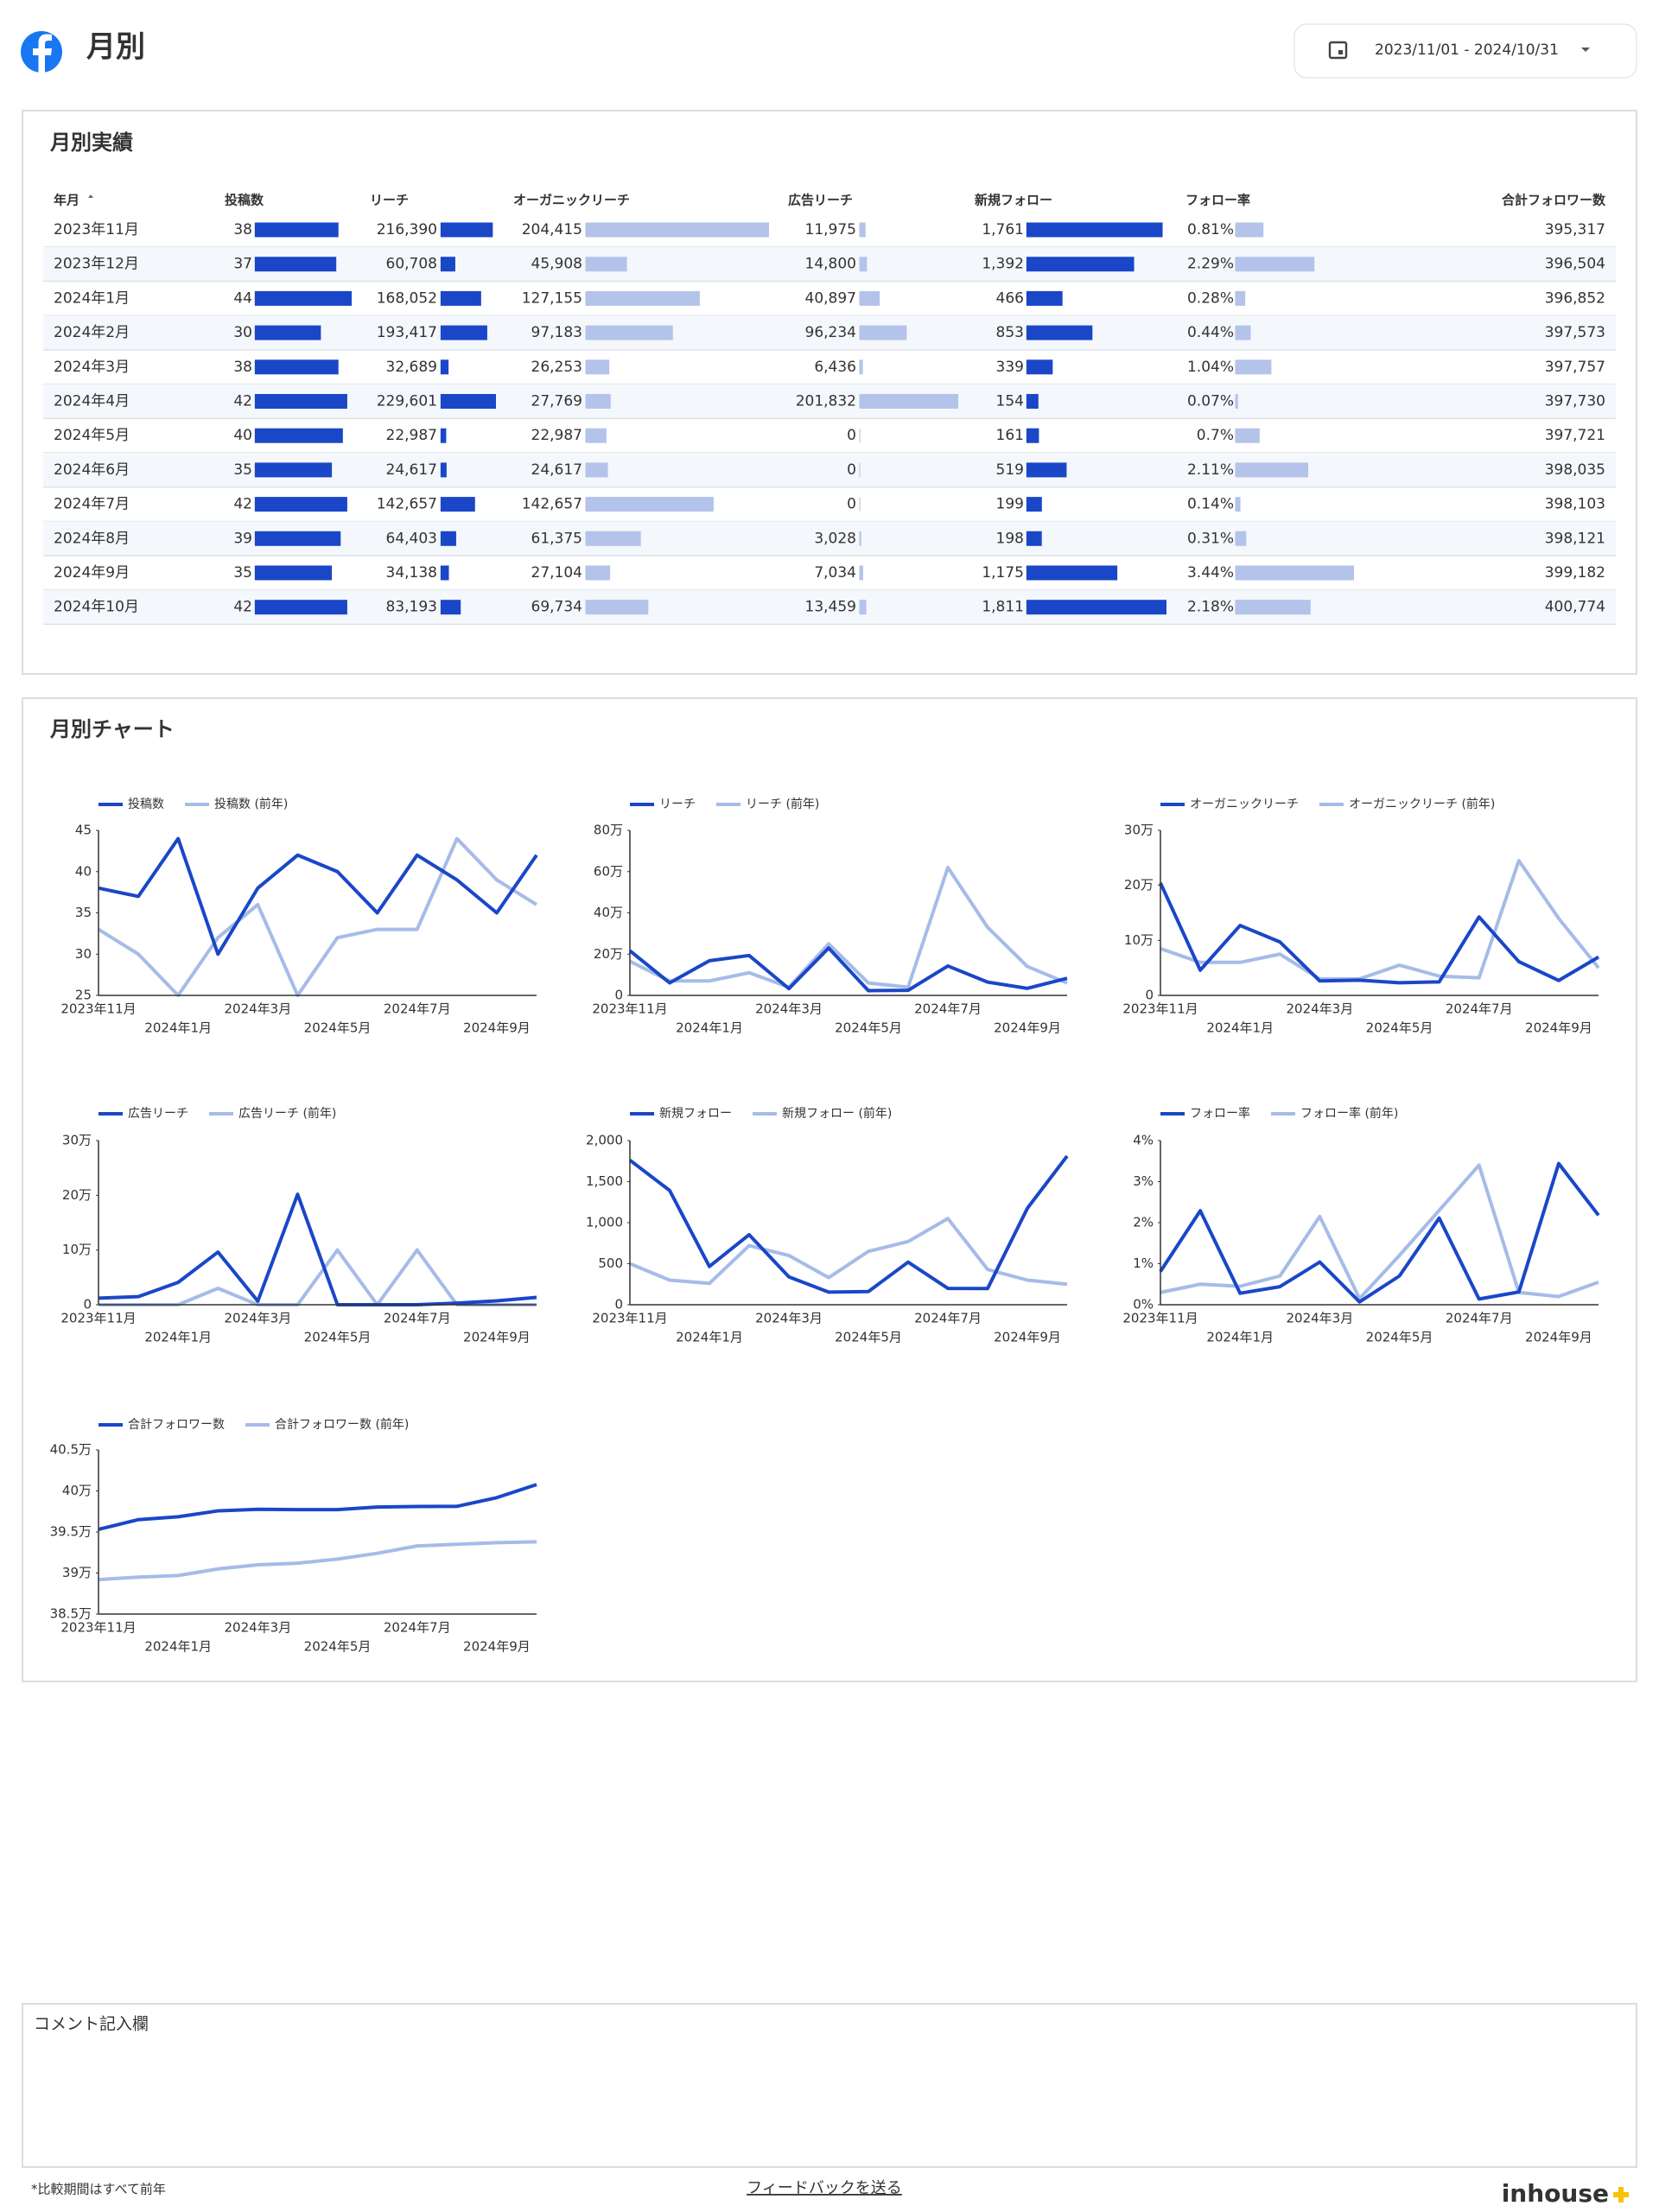 The image size is (1659, 2212). Describe the element at coordinates (556, 470) in the screenshot. I see `value-cell: 24,617` at that location.